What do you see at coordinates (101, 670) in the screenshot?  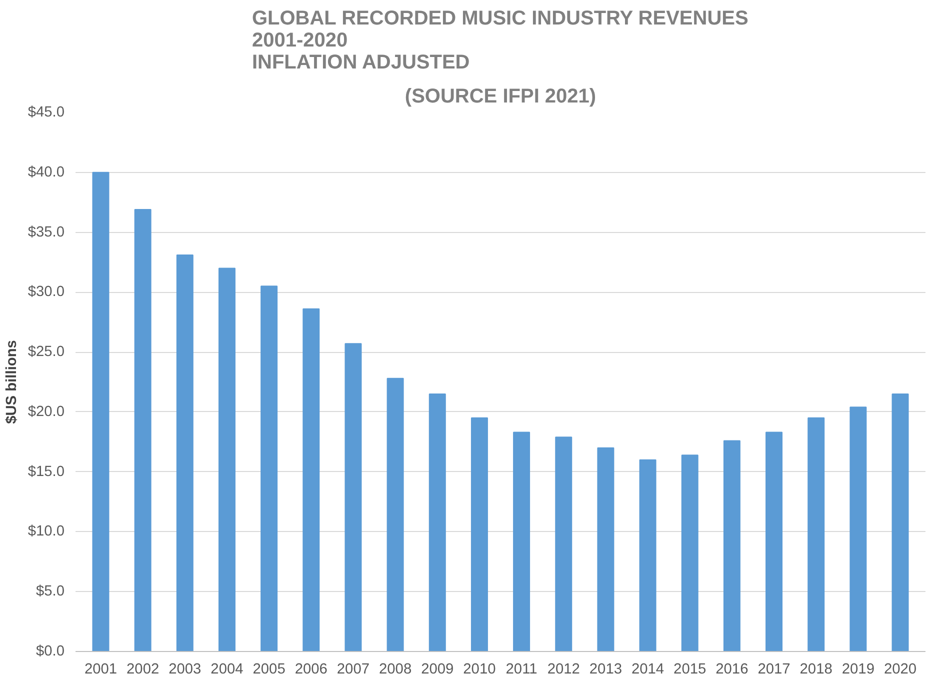 I see `x-tick-label: 2001` at bounding box center [101, 670].